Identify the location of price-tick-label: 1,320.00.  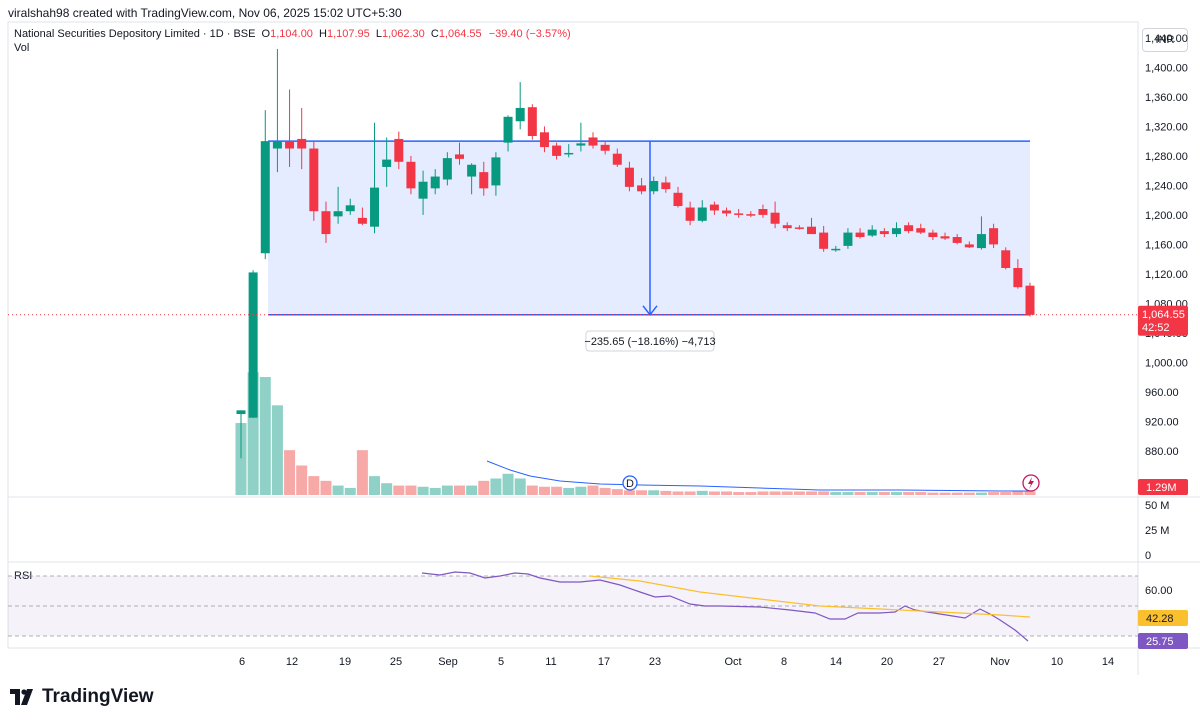
(1166, 127).